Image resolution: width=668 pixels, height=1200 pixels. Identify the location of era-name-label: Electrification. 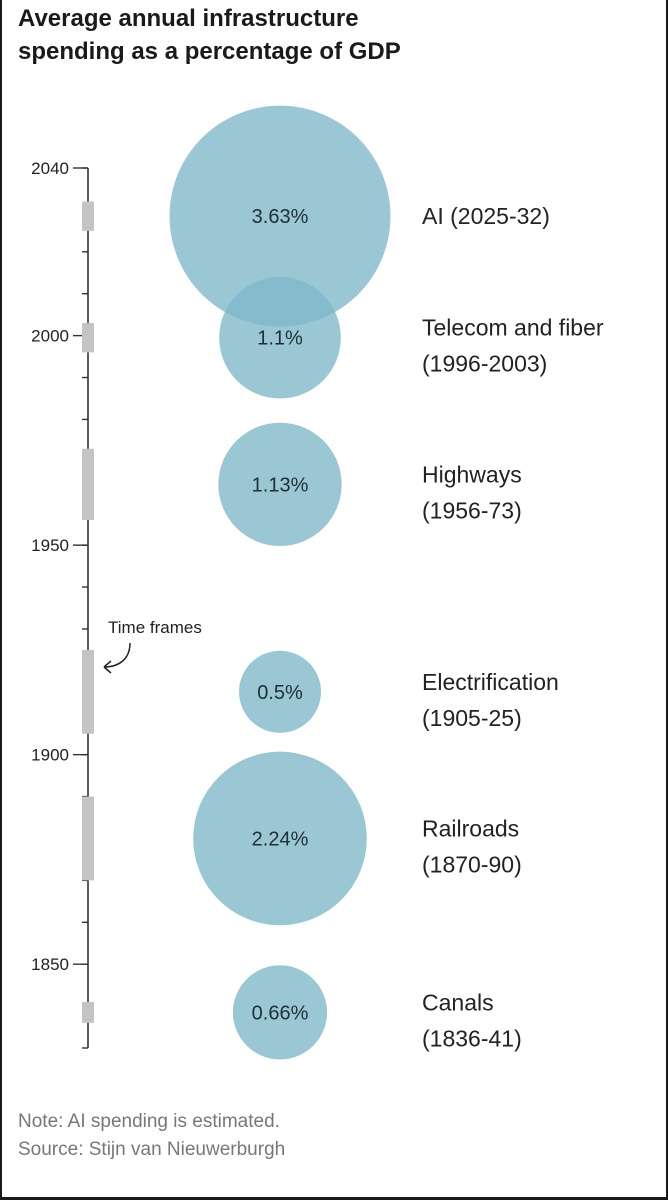
(490, 682).